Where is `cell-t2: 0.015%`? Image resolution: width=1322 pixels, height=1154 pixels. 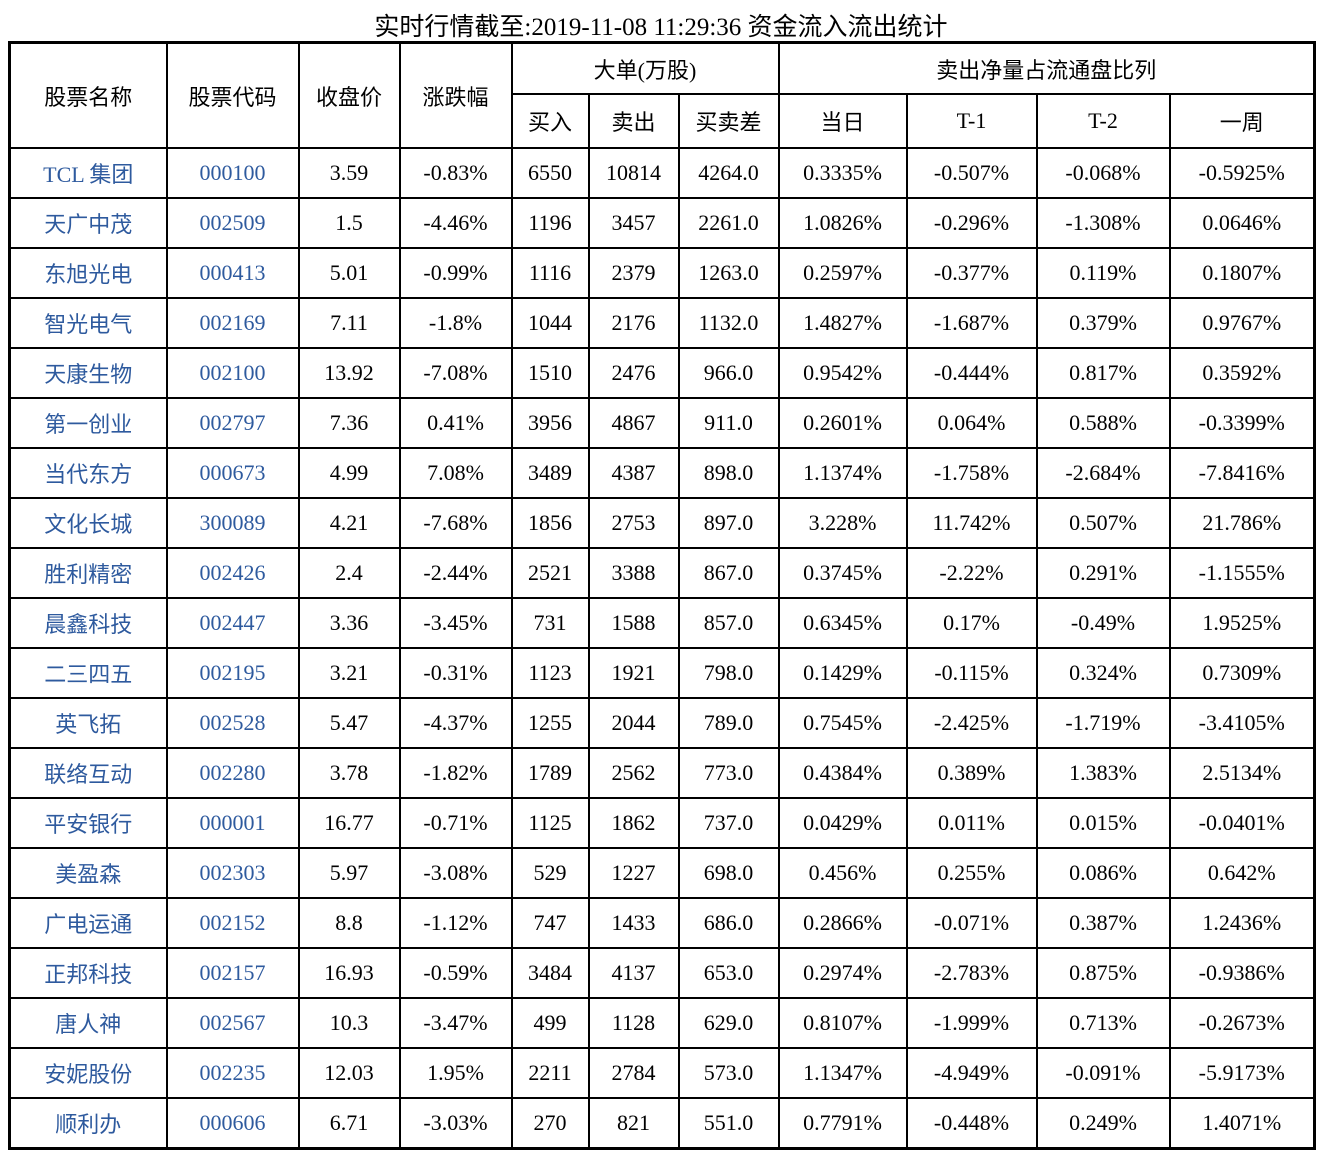
cell-t2: 0.015% is located at coordinates (1103, 823).